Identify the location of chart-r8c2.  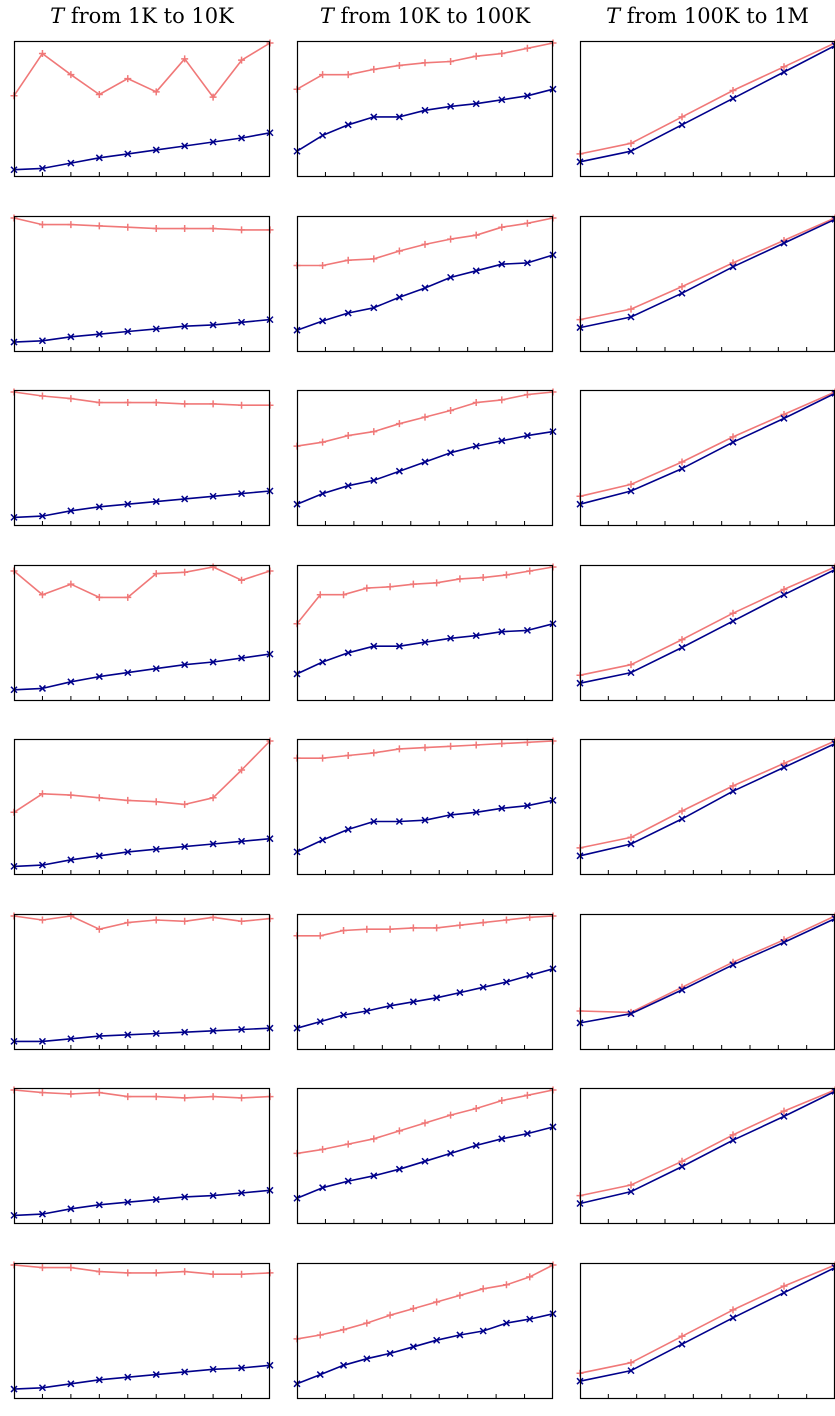
(425, 1330).